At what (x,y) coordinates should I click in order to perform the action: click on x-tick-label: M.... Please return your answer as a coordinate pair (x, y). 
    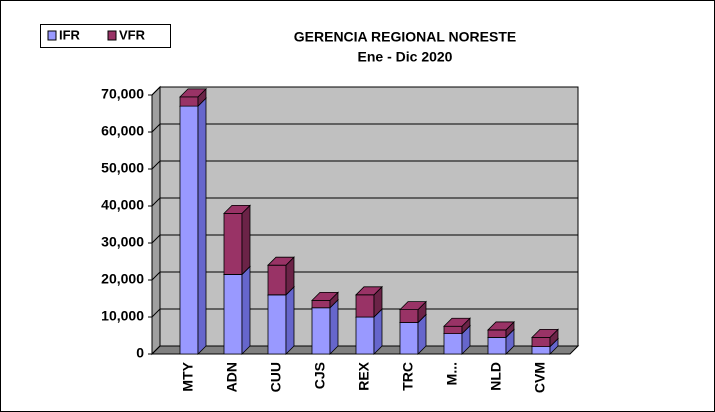
    Looking at the image, I should click on (452, 373).